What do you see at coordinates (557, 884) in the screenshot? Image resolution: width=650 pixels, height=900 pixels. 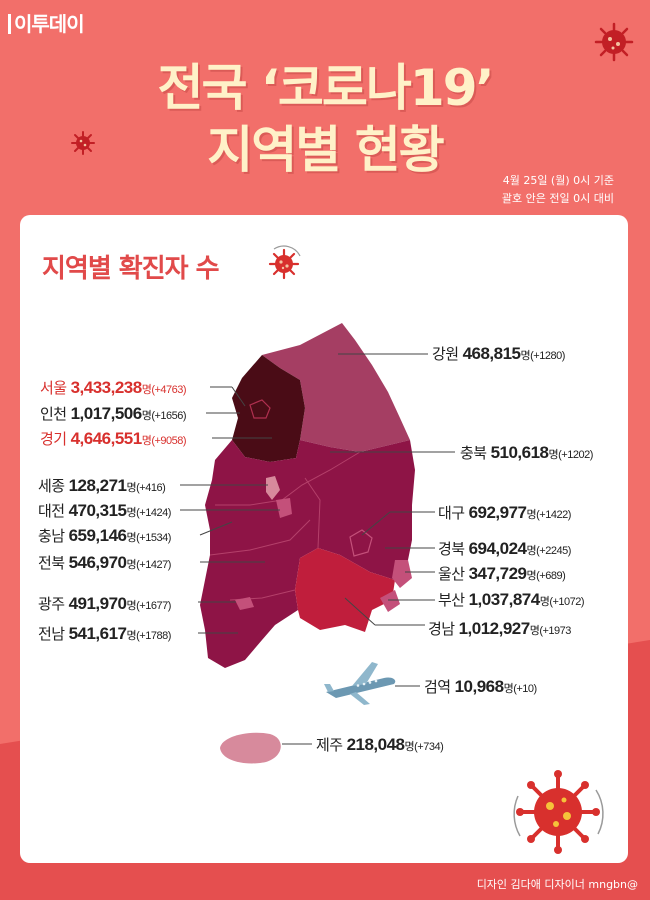 I see `designer-credit: 디자인 김다애 디자이너 mngbn@` at bounding box center [557, 884].